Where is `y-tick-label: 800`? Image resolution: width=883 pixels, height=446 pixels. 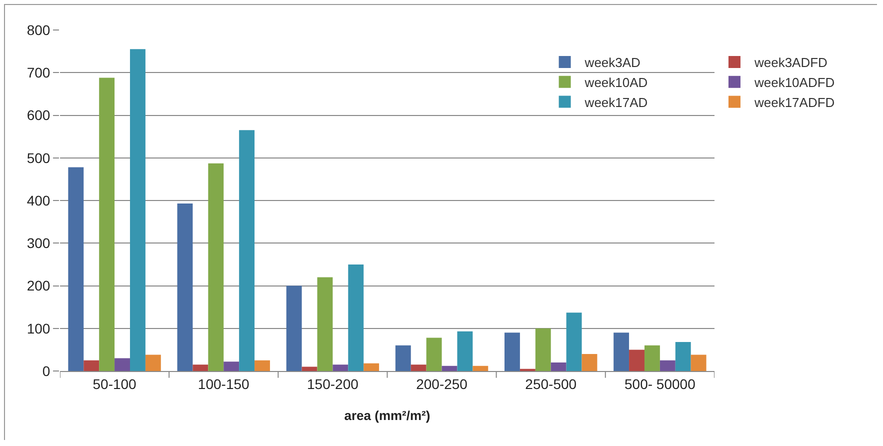 y-tick-label: 800 is located at coordinates (38, 30).